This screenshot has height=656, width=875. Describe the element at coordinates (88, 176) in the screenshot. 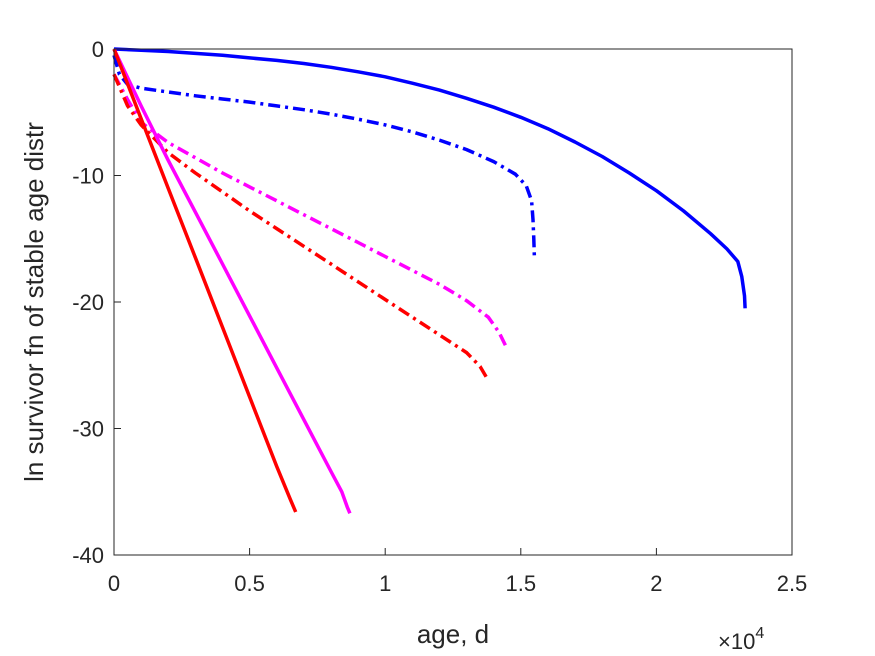

I see `y-tick-label: -10` at that location.